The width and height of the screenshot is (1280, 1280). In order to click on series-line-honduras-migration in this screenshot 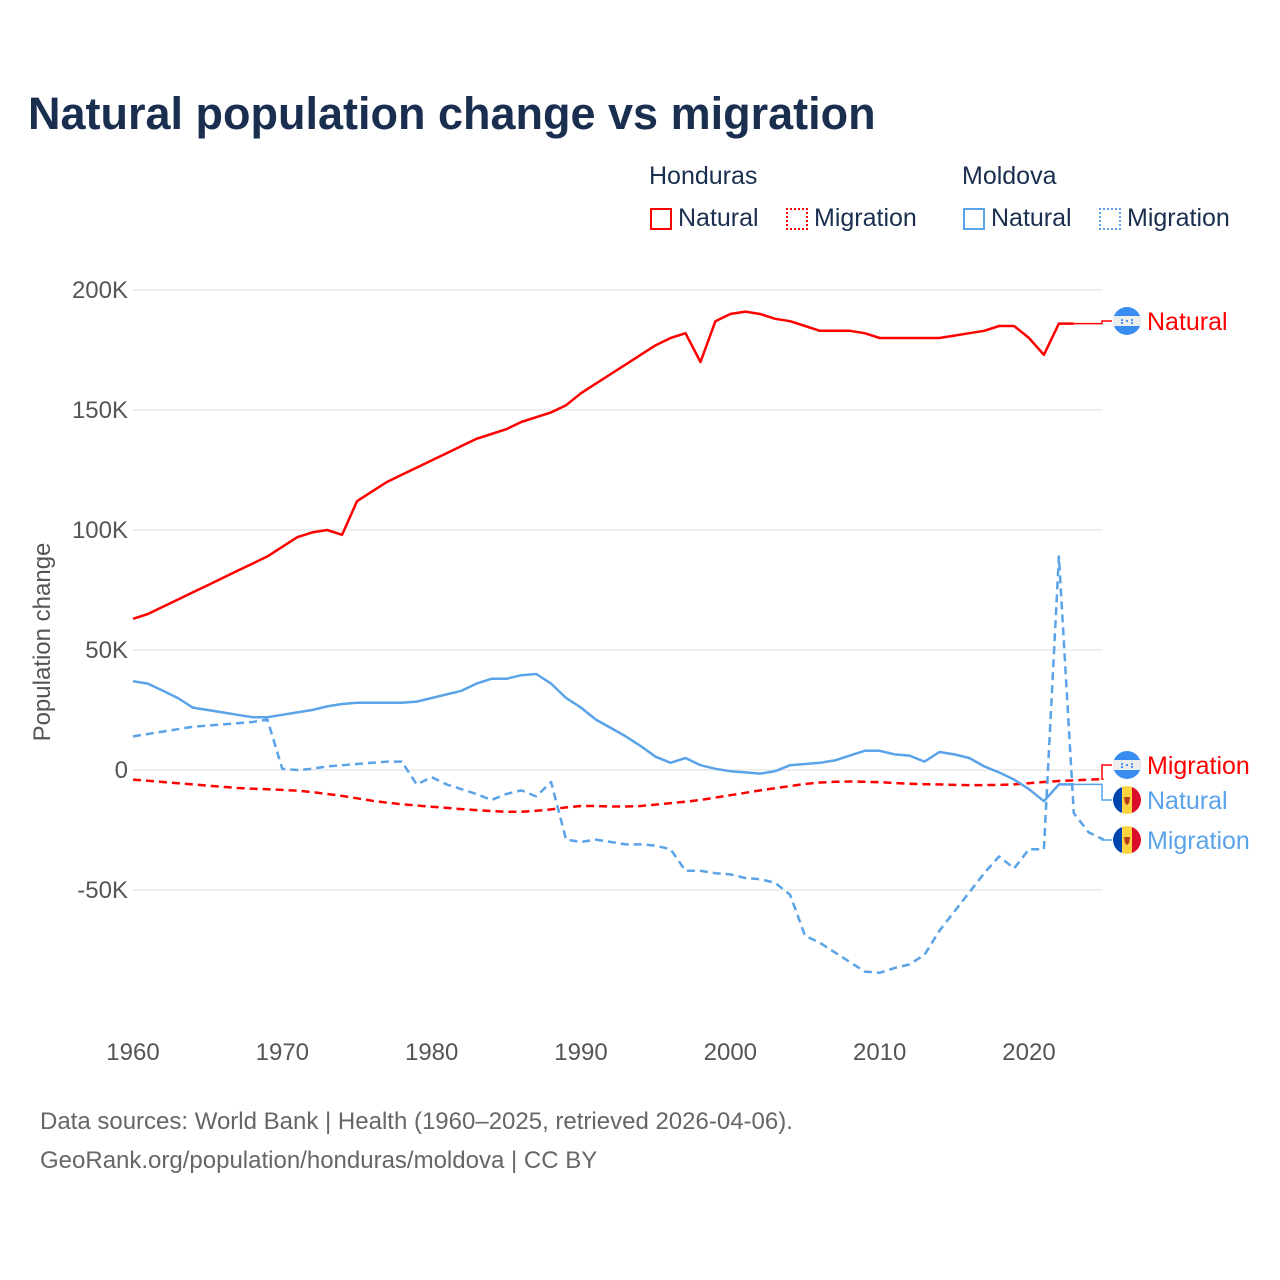, I will do `click(618, 795)`.